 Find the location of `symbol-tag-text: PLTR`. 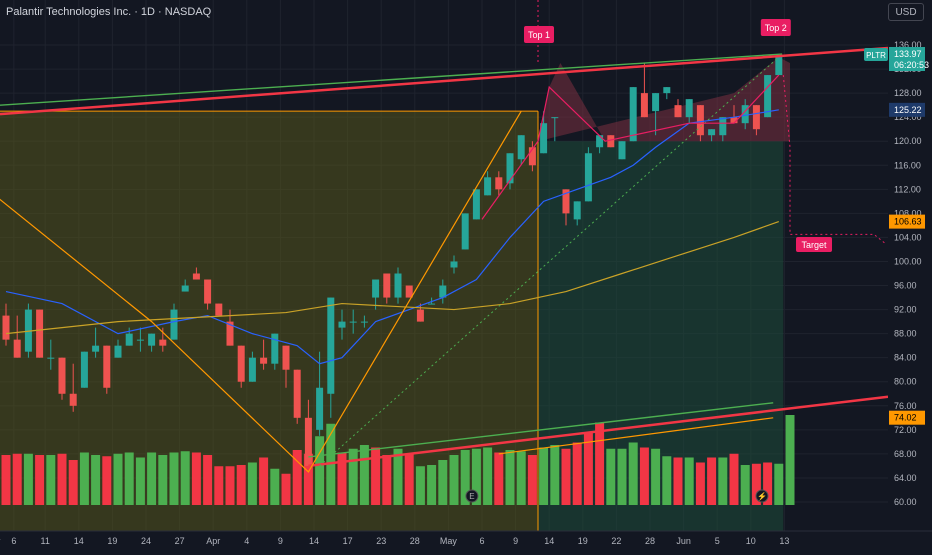

symbol-tag-text: PLTR is located at coordinates (876, 55).